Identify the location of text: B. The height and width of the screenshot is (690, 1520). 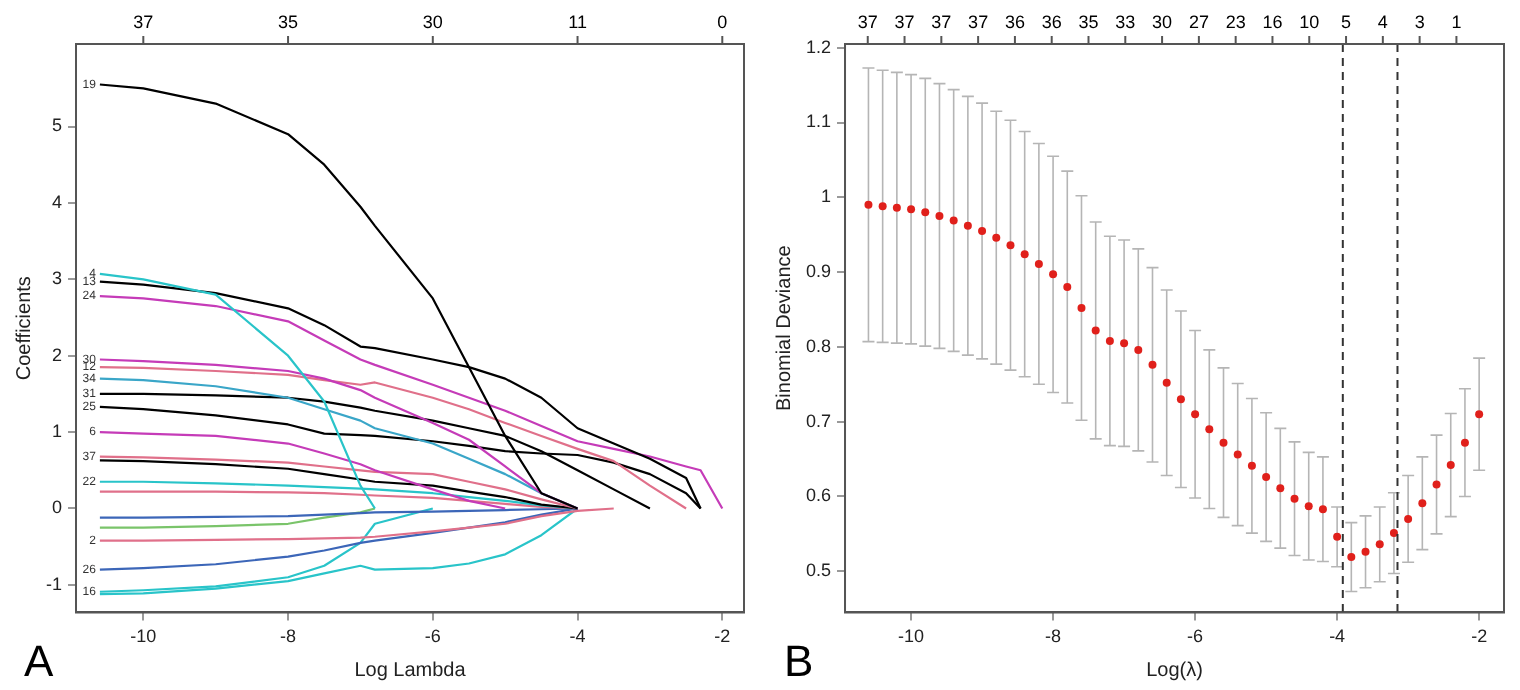
(799, 661).